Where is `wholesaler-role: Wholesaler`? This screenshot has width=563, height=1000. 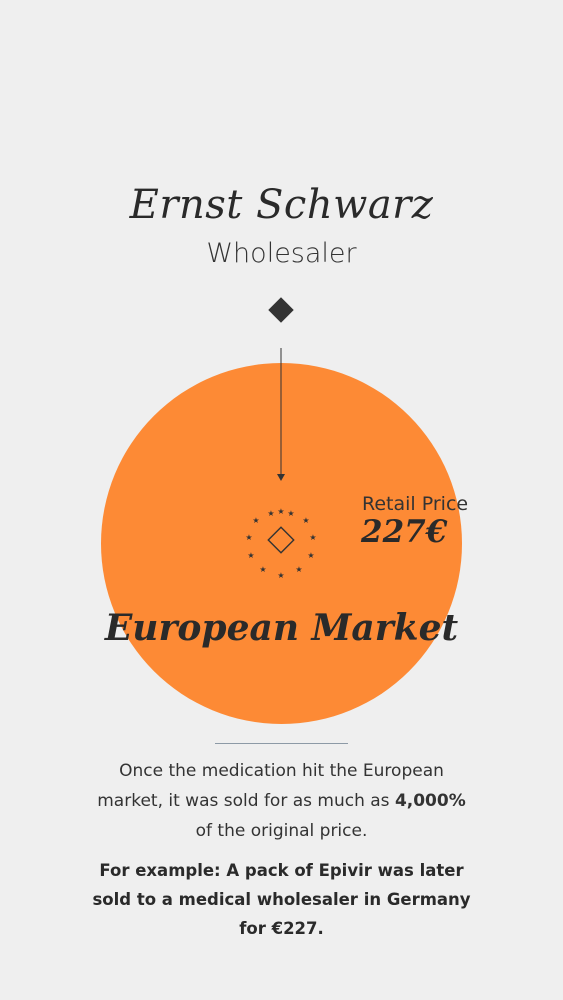
wholesaler-role: Wholesaler is located at coordinates (281, 253).